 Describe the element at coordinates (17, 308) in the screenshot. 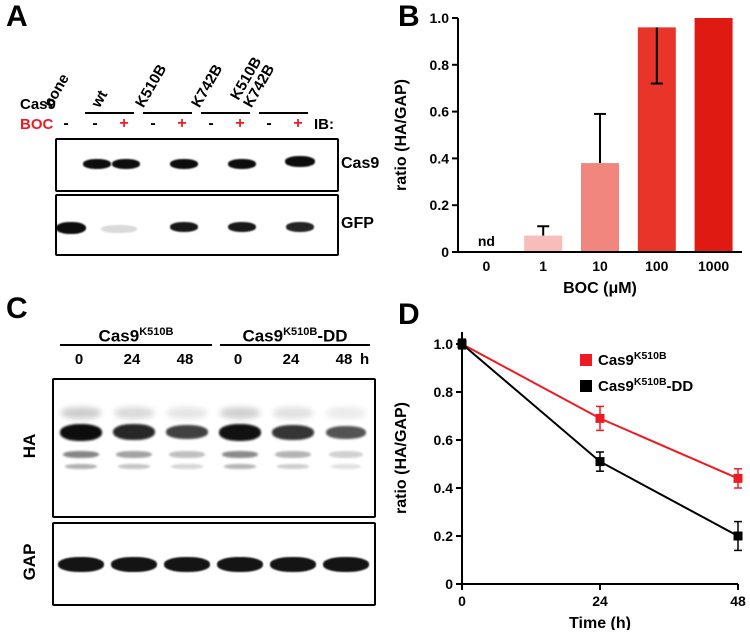

I see `panel-c-letter: C` at that location.